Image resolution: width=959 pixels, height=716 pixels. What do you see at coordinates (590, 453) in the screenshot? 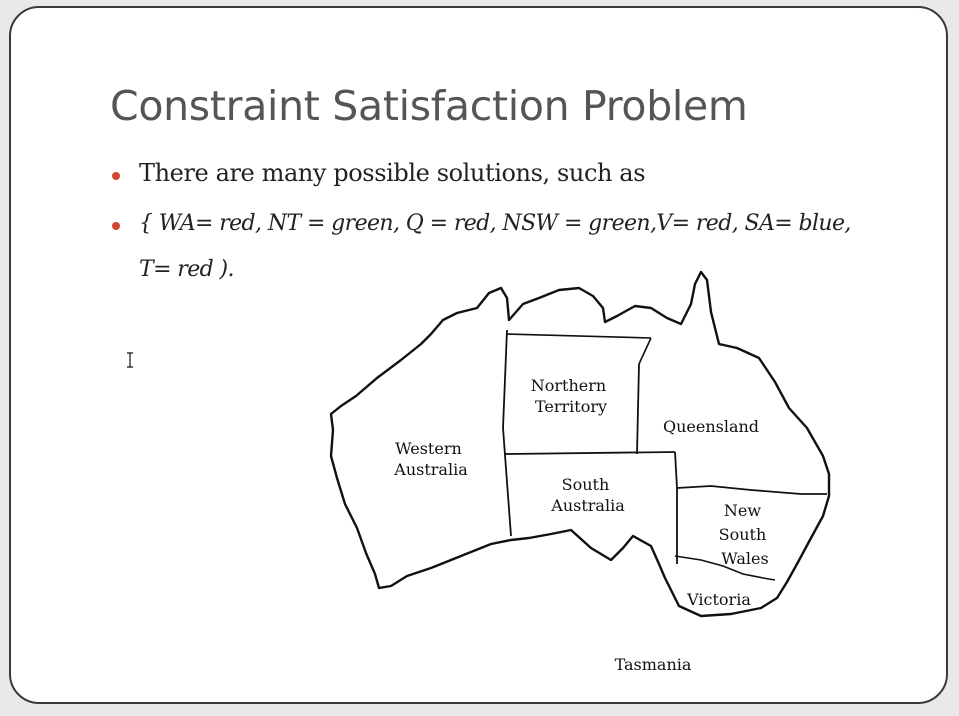
I see `border-nt-sa` at bounding box center [590, 453].